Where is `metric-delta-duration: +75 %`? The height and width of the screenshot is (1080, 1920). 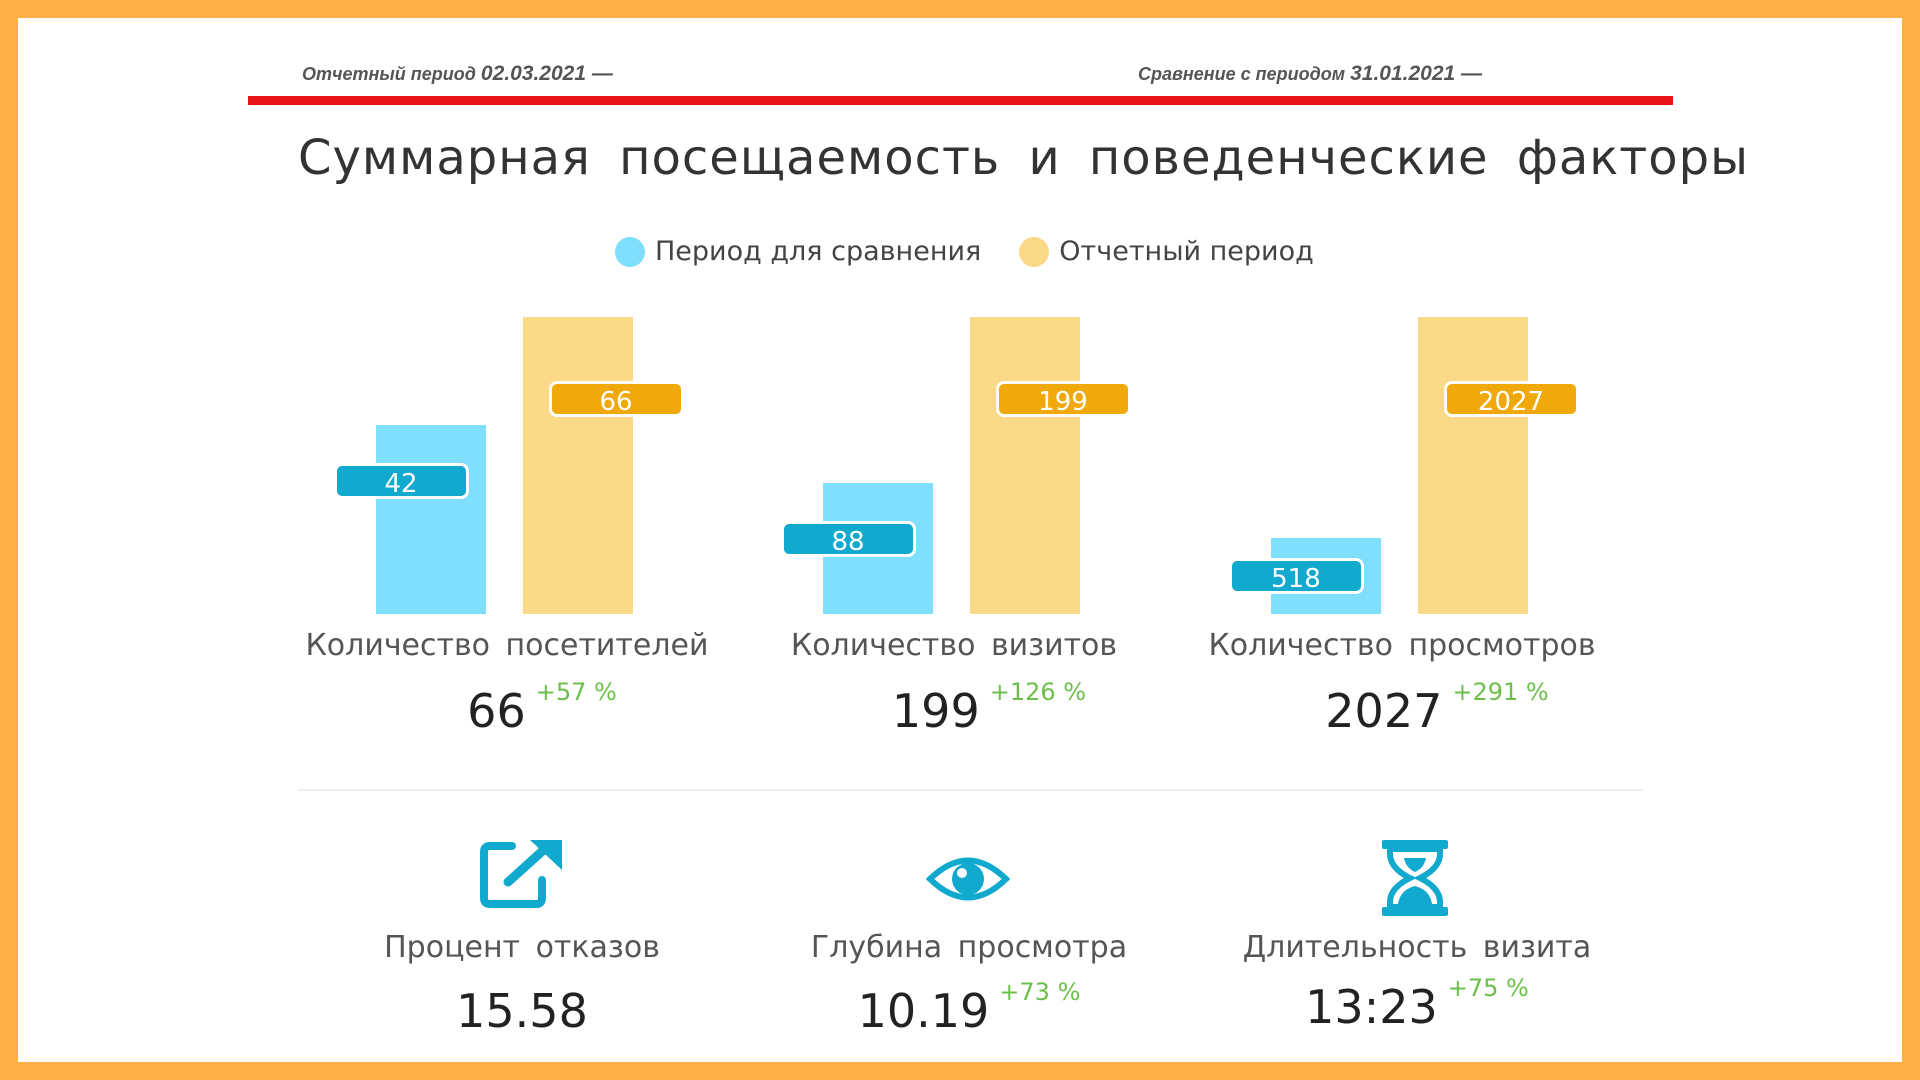 metric-delta-duration: +75 % is located at coordinates (1488, 988).